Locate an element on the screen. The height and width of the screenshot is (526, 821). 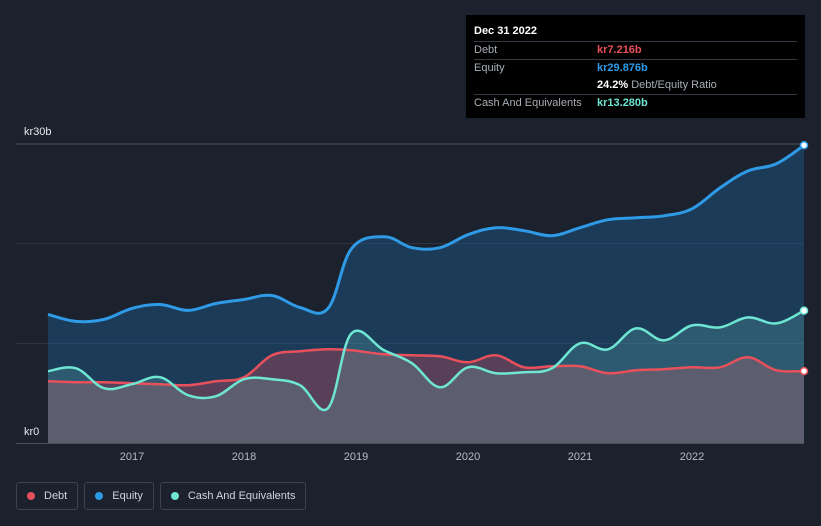
x-axis-labels: 2017 2018 2019 2020 2021 2022 is located at coordinates (412, 457).